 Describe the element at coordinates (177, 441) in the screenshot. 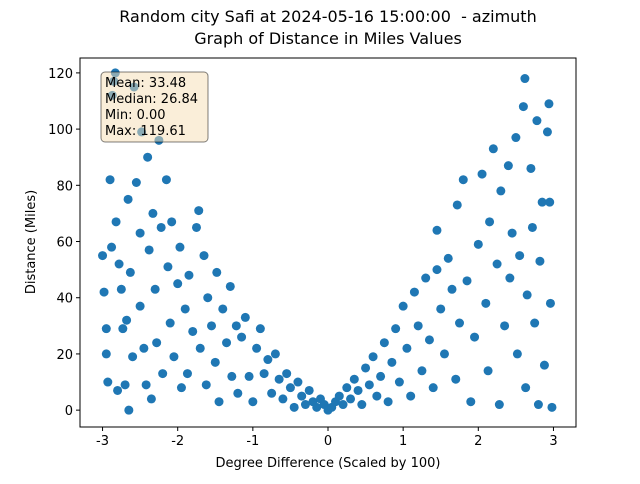

I see `x-tick-label: -2` at that location.